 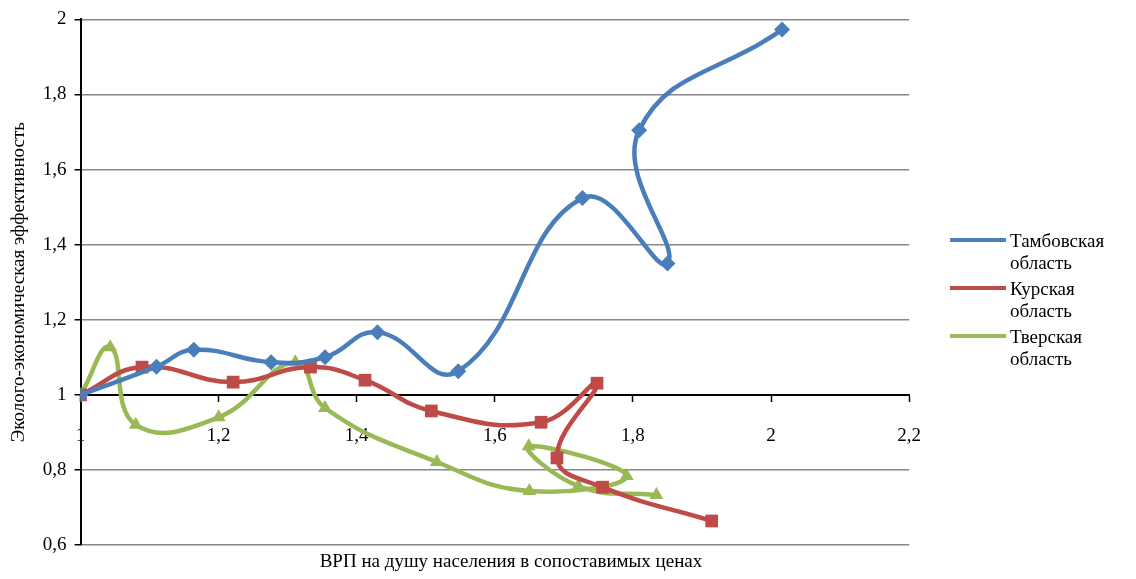 What do you see at coordinates (511, 561) in the screenshot?
I see `x-axis-title: ВРП на душу населения в сопоставимых ценах` at bounding box center [511, 561].